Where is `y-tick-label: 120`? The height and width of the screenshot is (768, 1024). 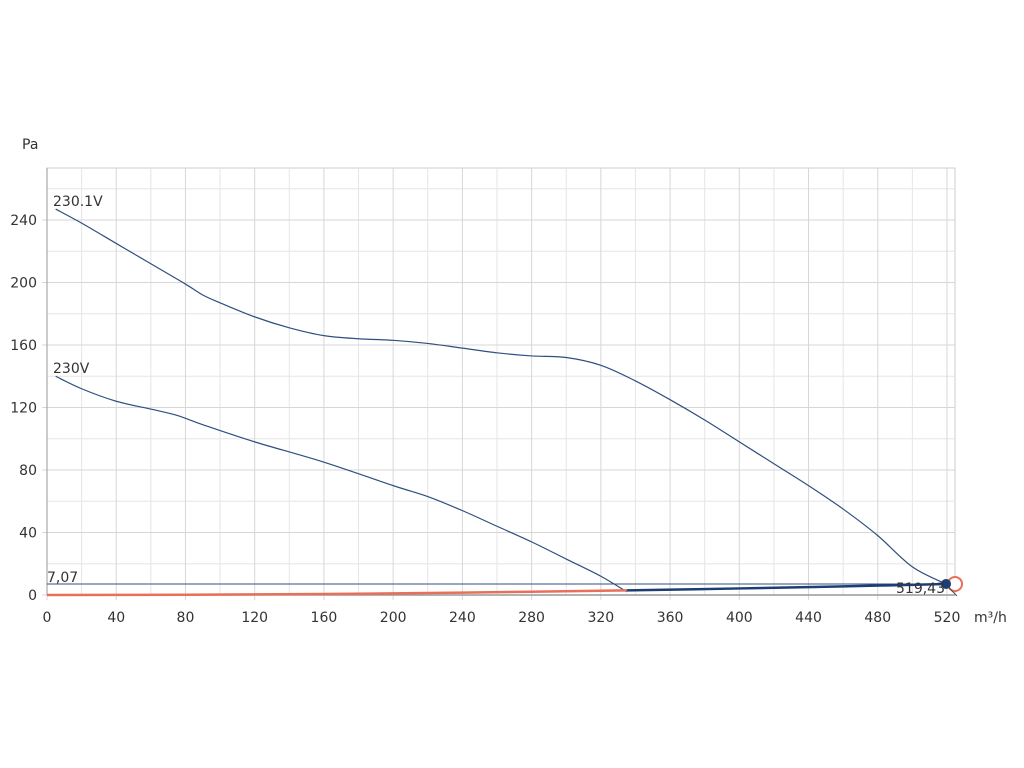 y-tick-label: 120 is located at coordinates (23, 409).